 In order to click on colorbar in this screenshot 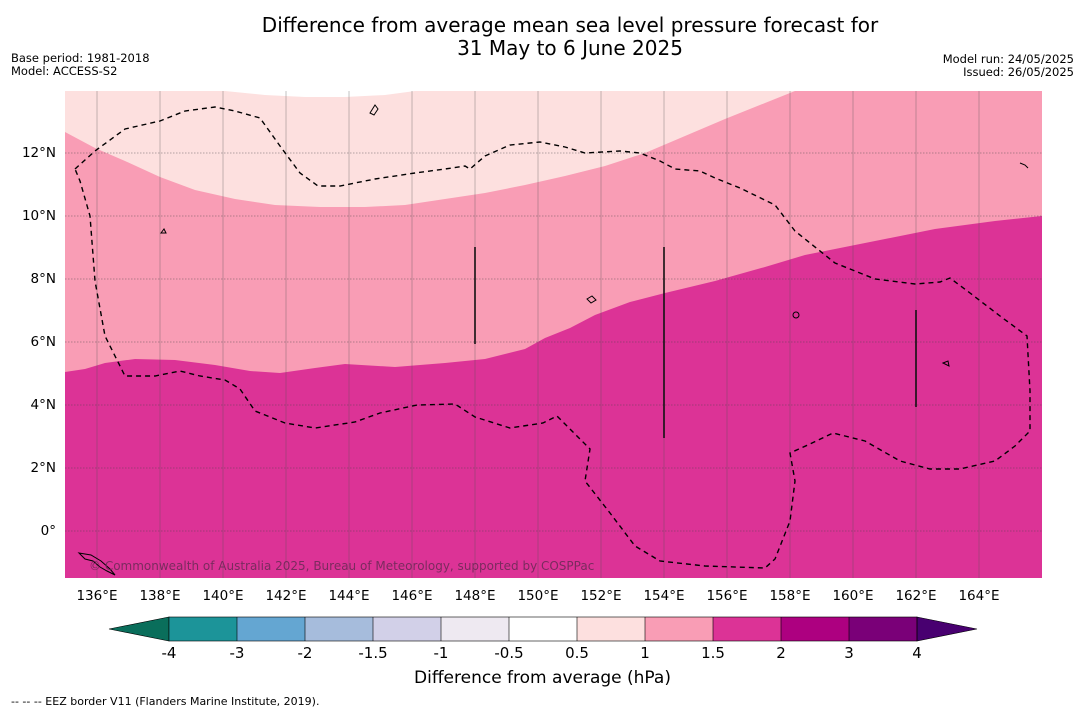, I will do `click(543, 629)`.